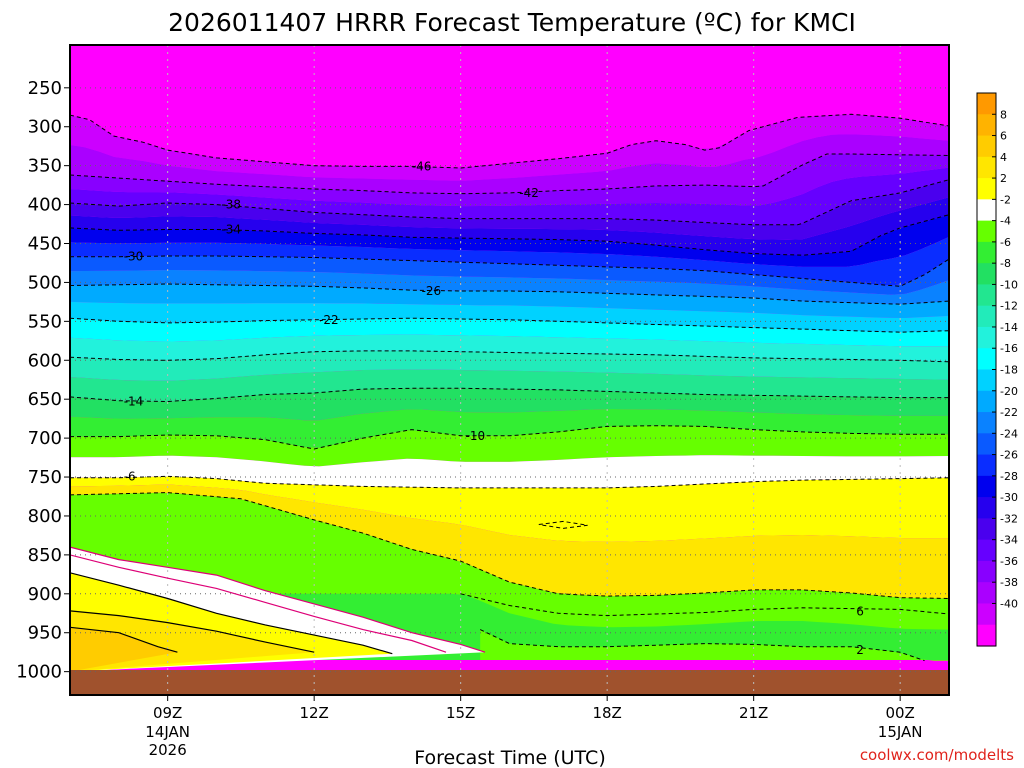 The image size is (1024, 768). I want to click on pressure-tick-label: 900, so click(45, 594).